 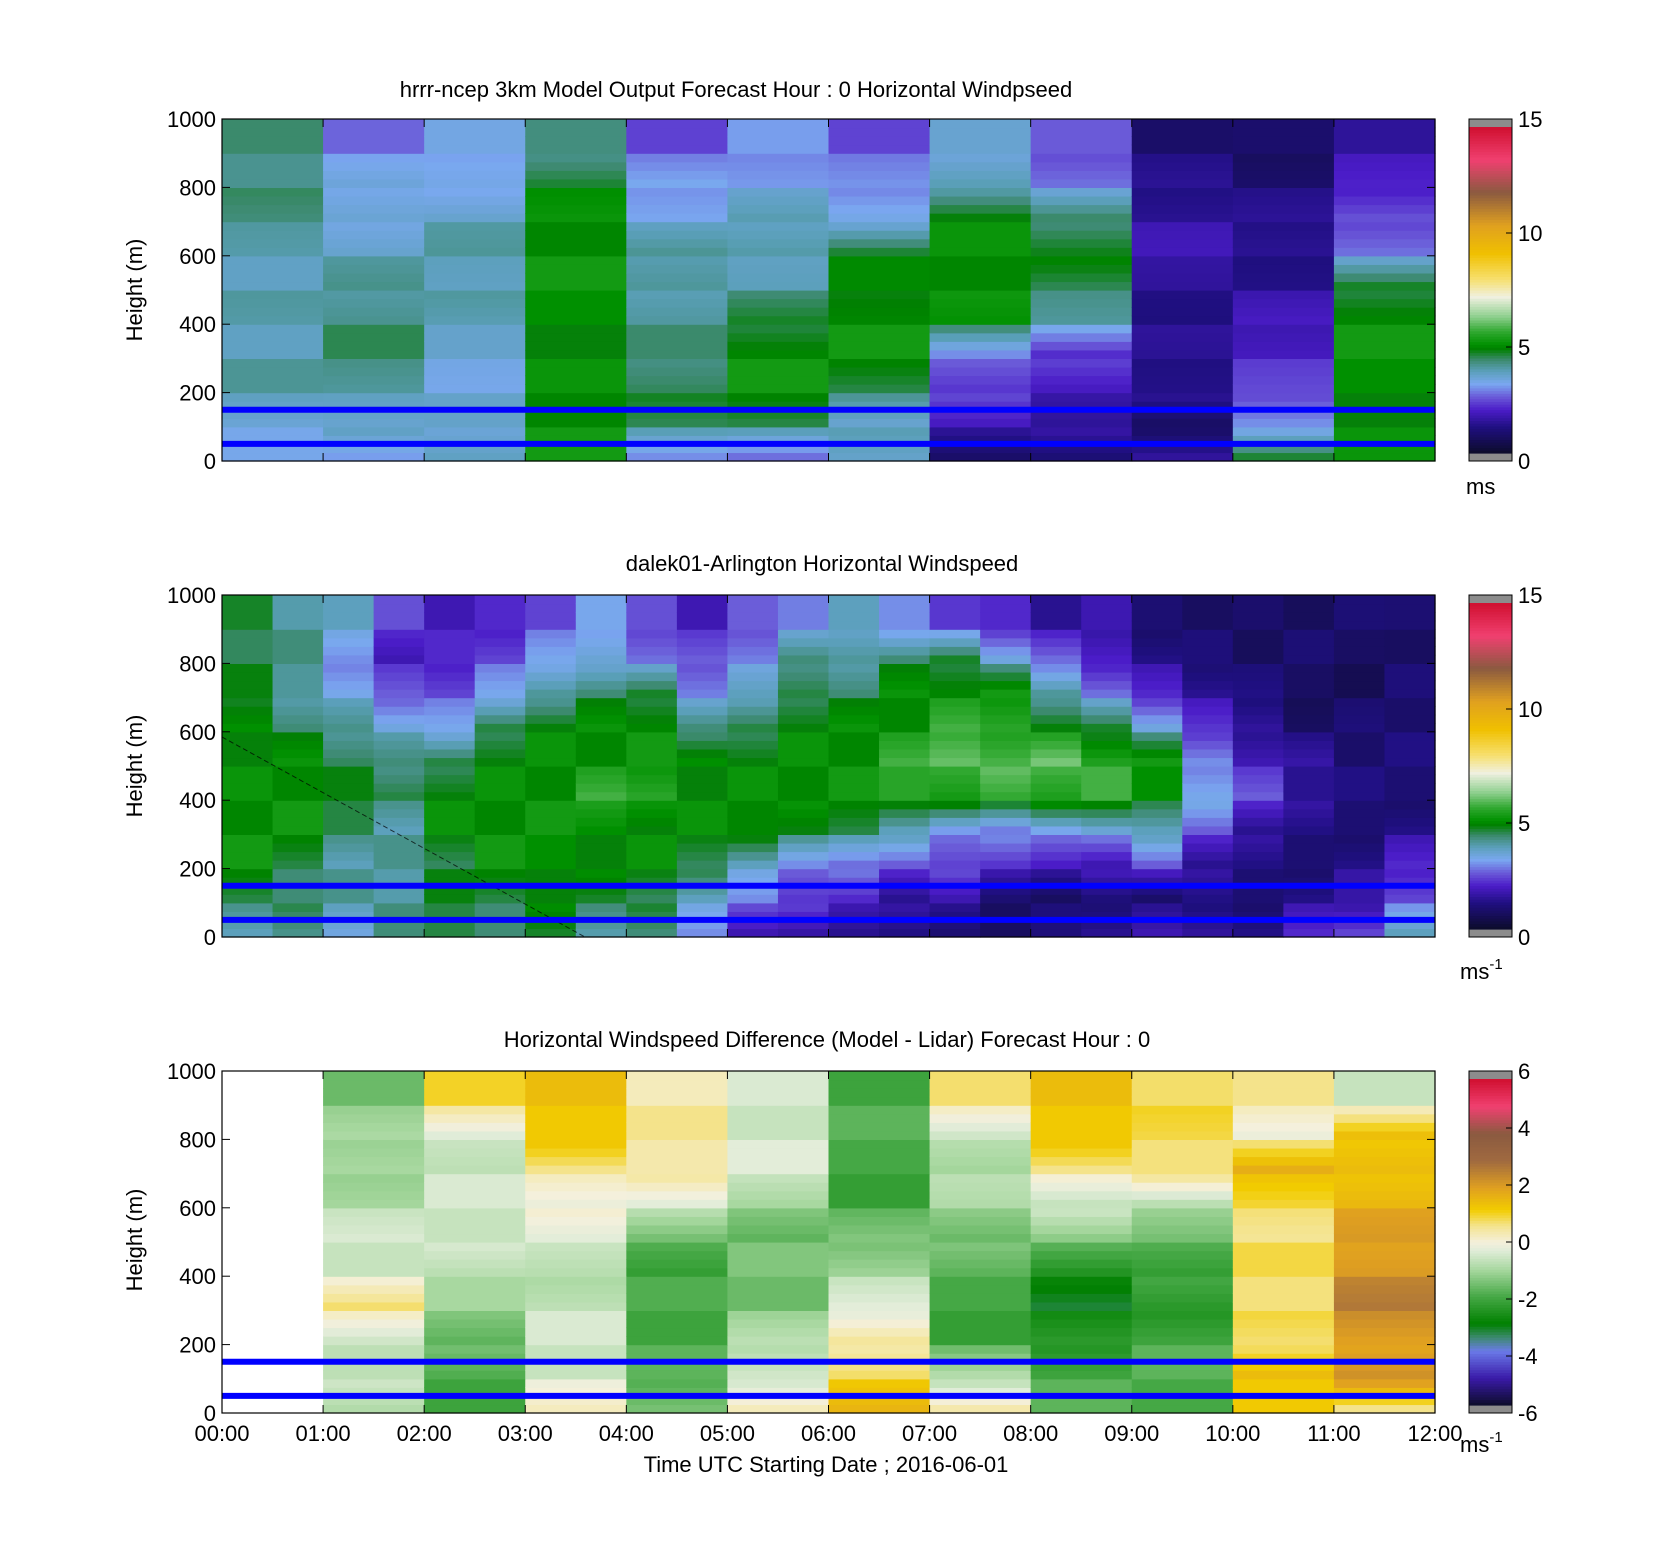 I want to click on x-tick-label: 03:00, so click(x=525, y=1433).